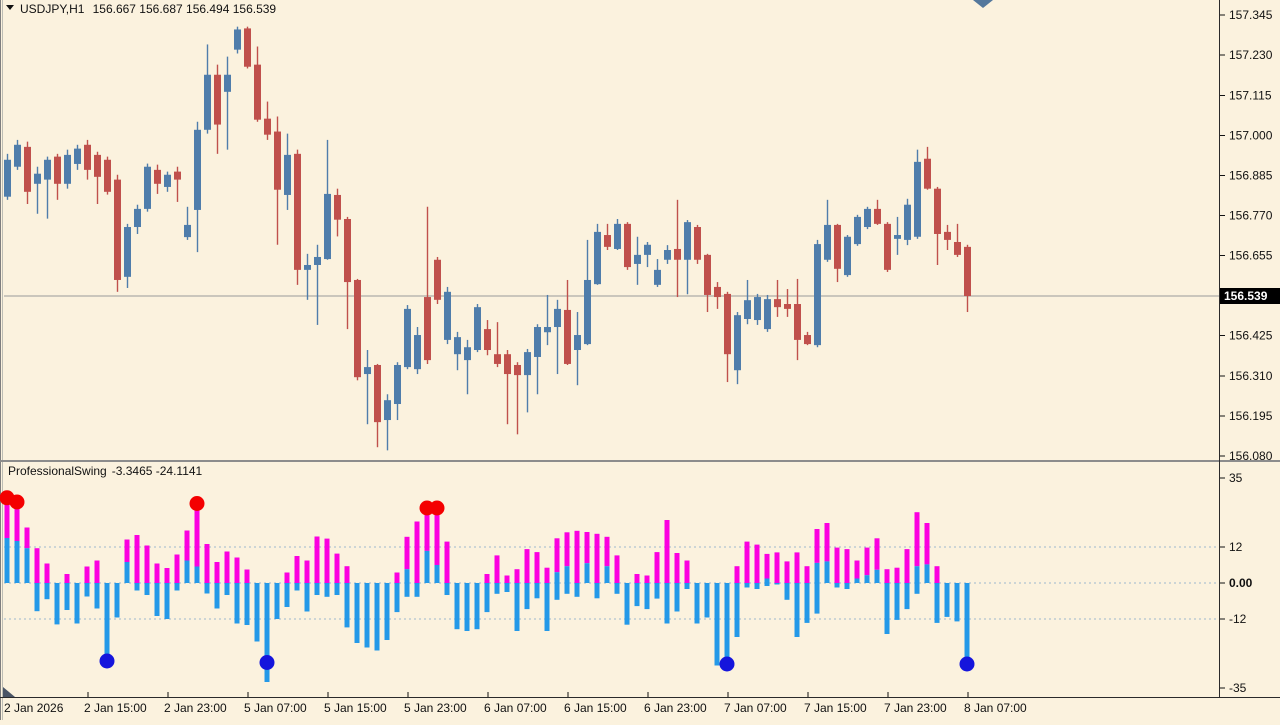 This screenshot has height=725, width=1280. What do you see at coordinates (105, 471) in the screenshot?
I see `indicator-title: ProfessionalSwing -3.3465 -24.1141` at bounding box center [105, 471].